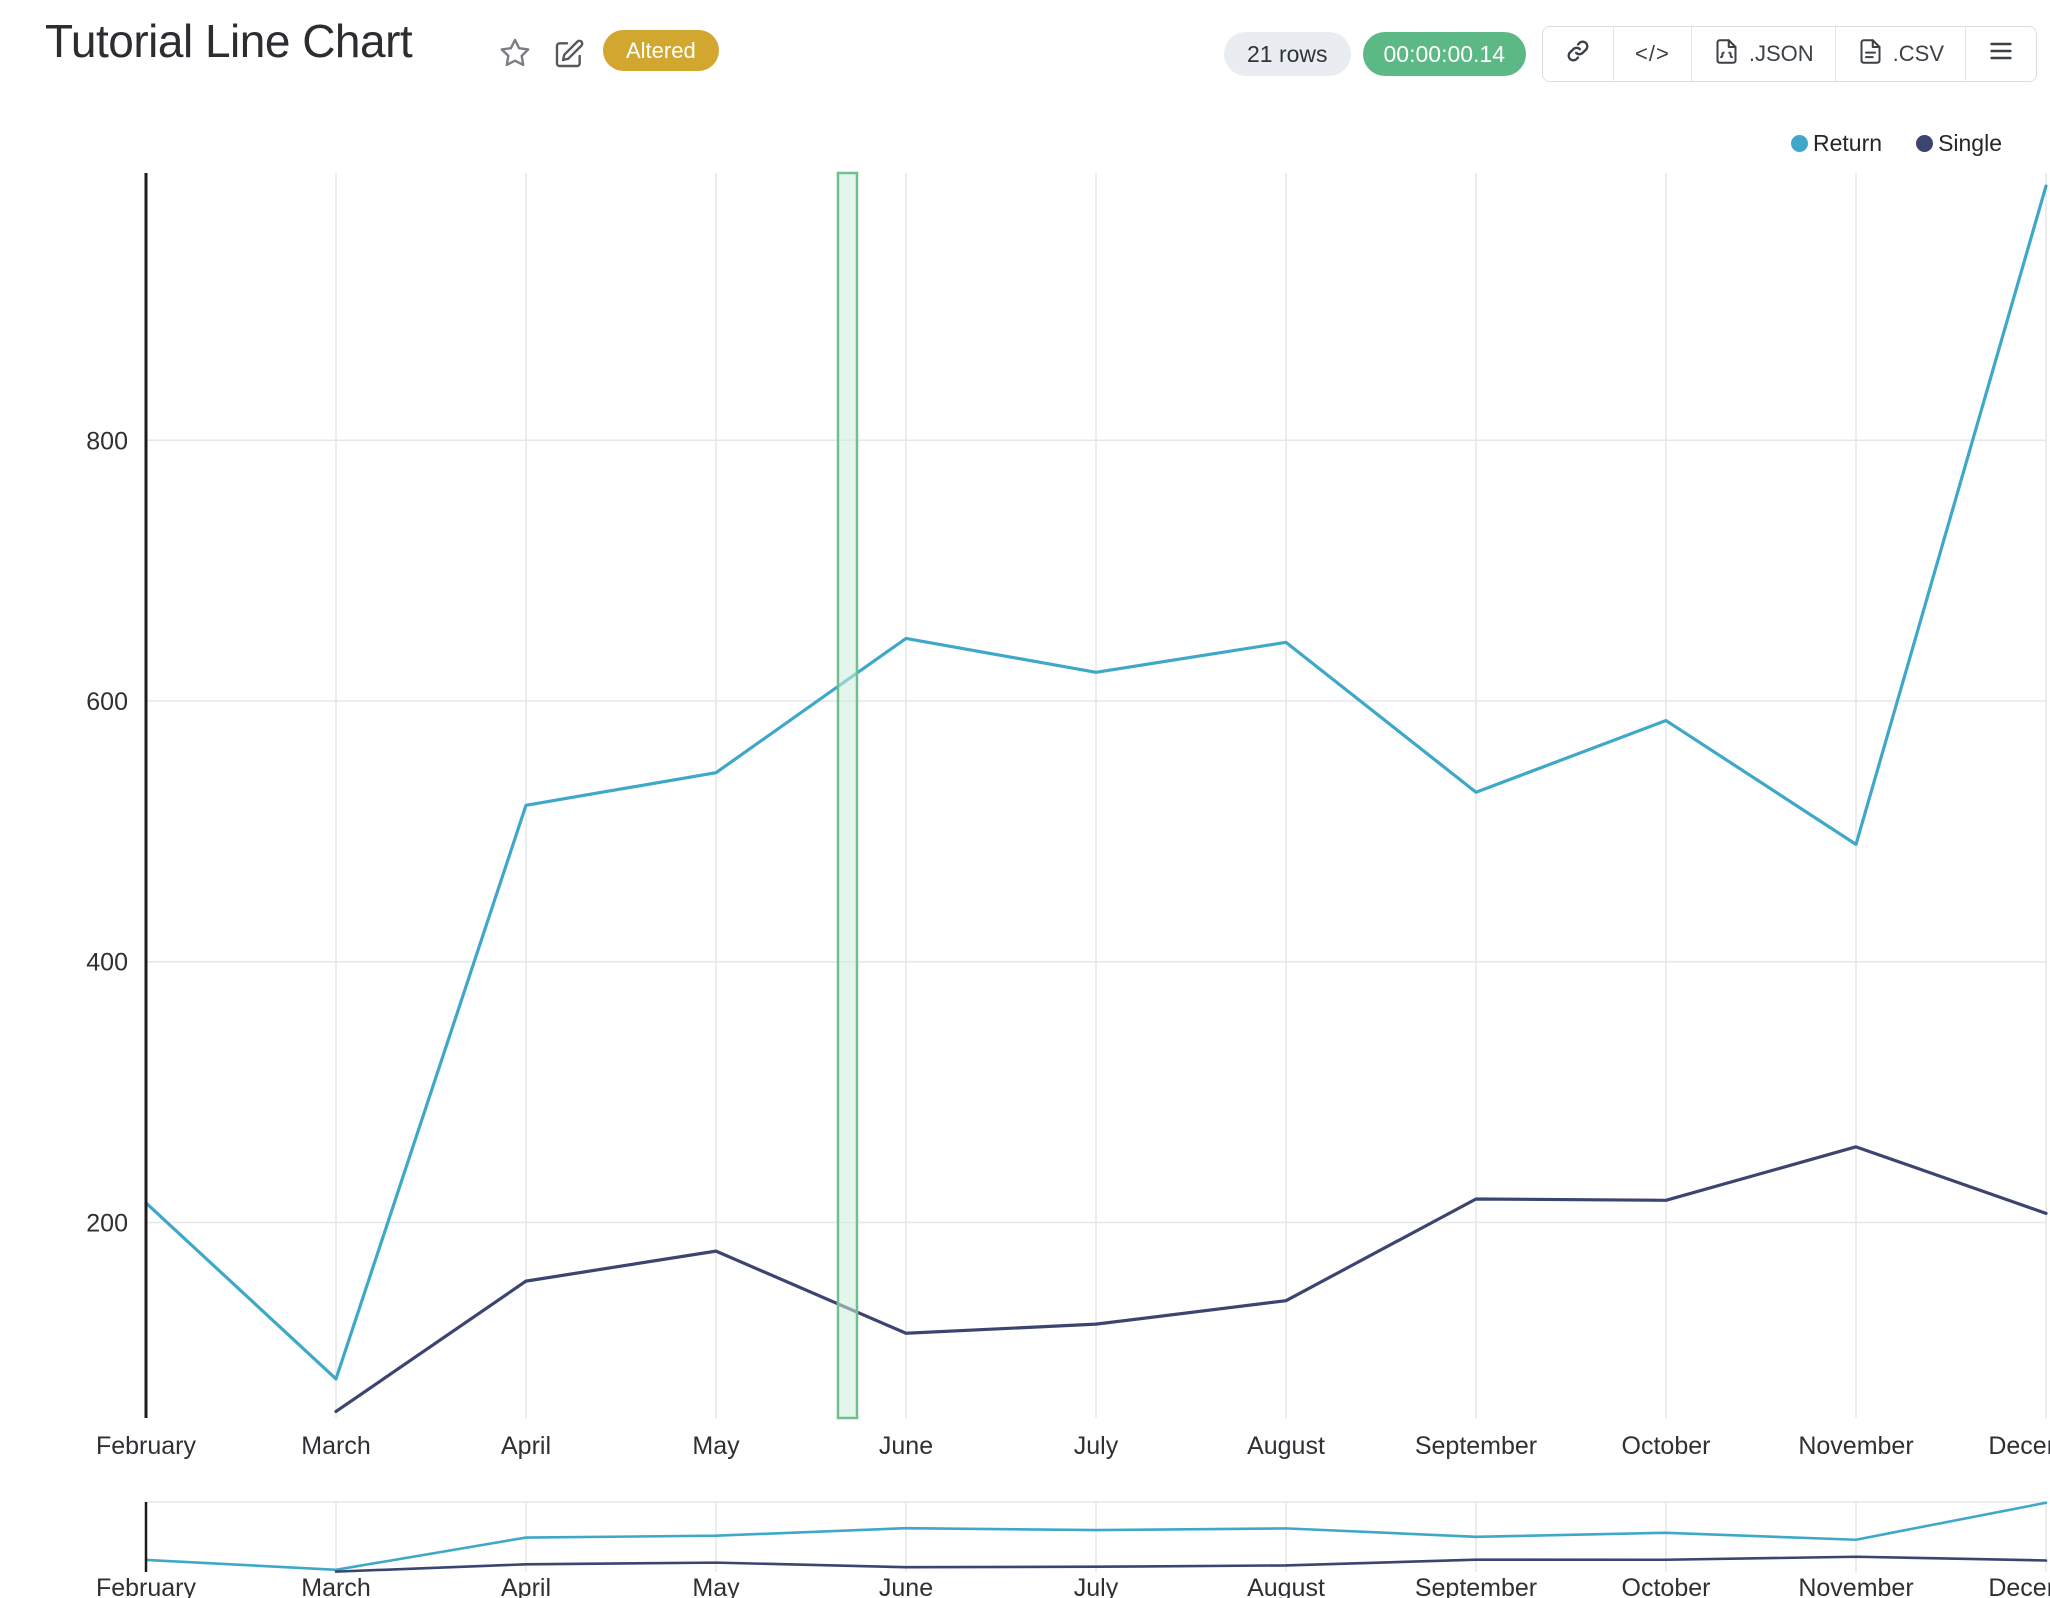 The width and height of the screenshot is (2050, 1598). What do you see at coordinates (1444, 54) in the screenshot?
I see `query-time-badge: 00:00:00.14` at bounding box center [1444, 54].